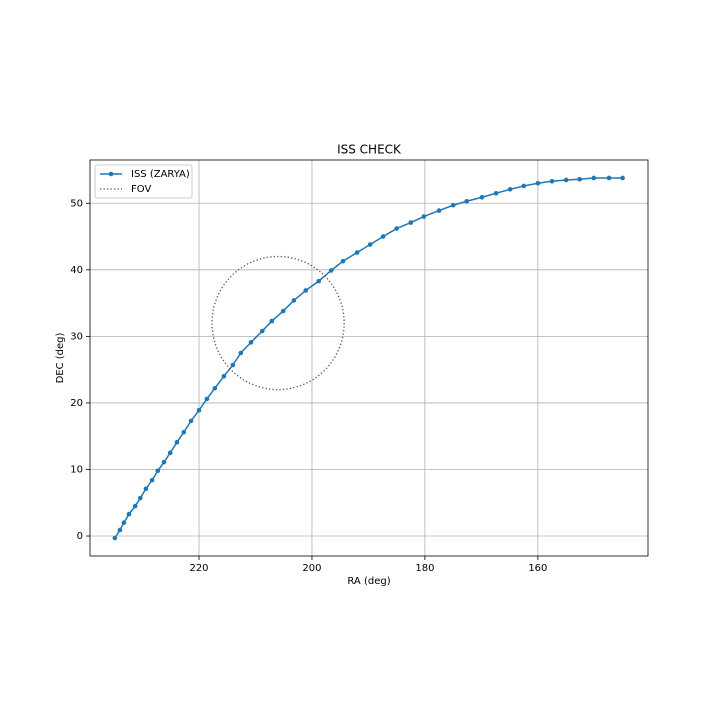  What do you see at coordinates (424, 568) in the screenshot?
I see `x-tick-label: 180` at bounding box center [424, 568].